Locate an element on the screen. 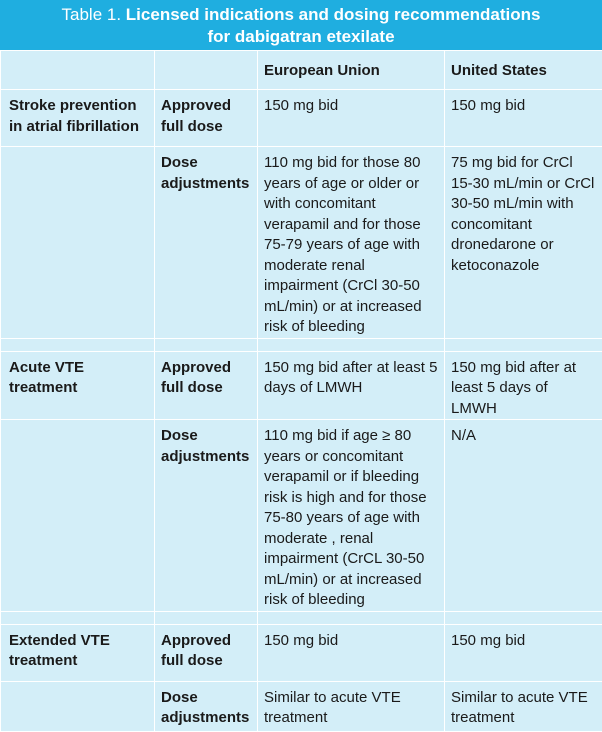 This screenshot has height=732, width=602. eu-cell: 150 mg bid after at least 5 days of LMWH is located at coordinates (351, 385).